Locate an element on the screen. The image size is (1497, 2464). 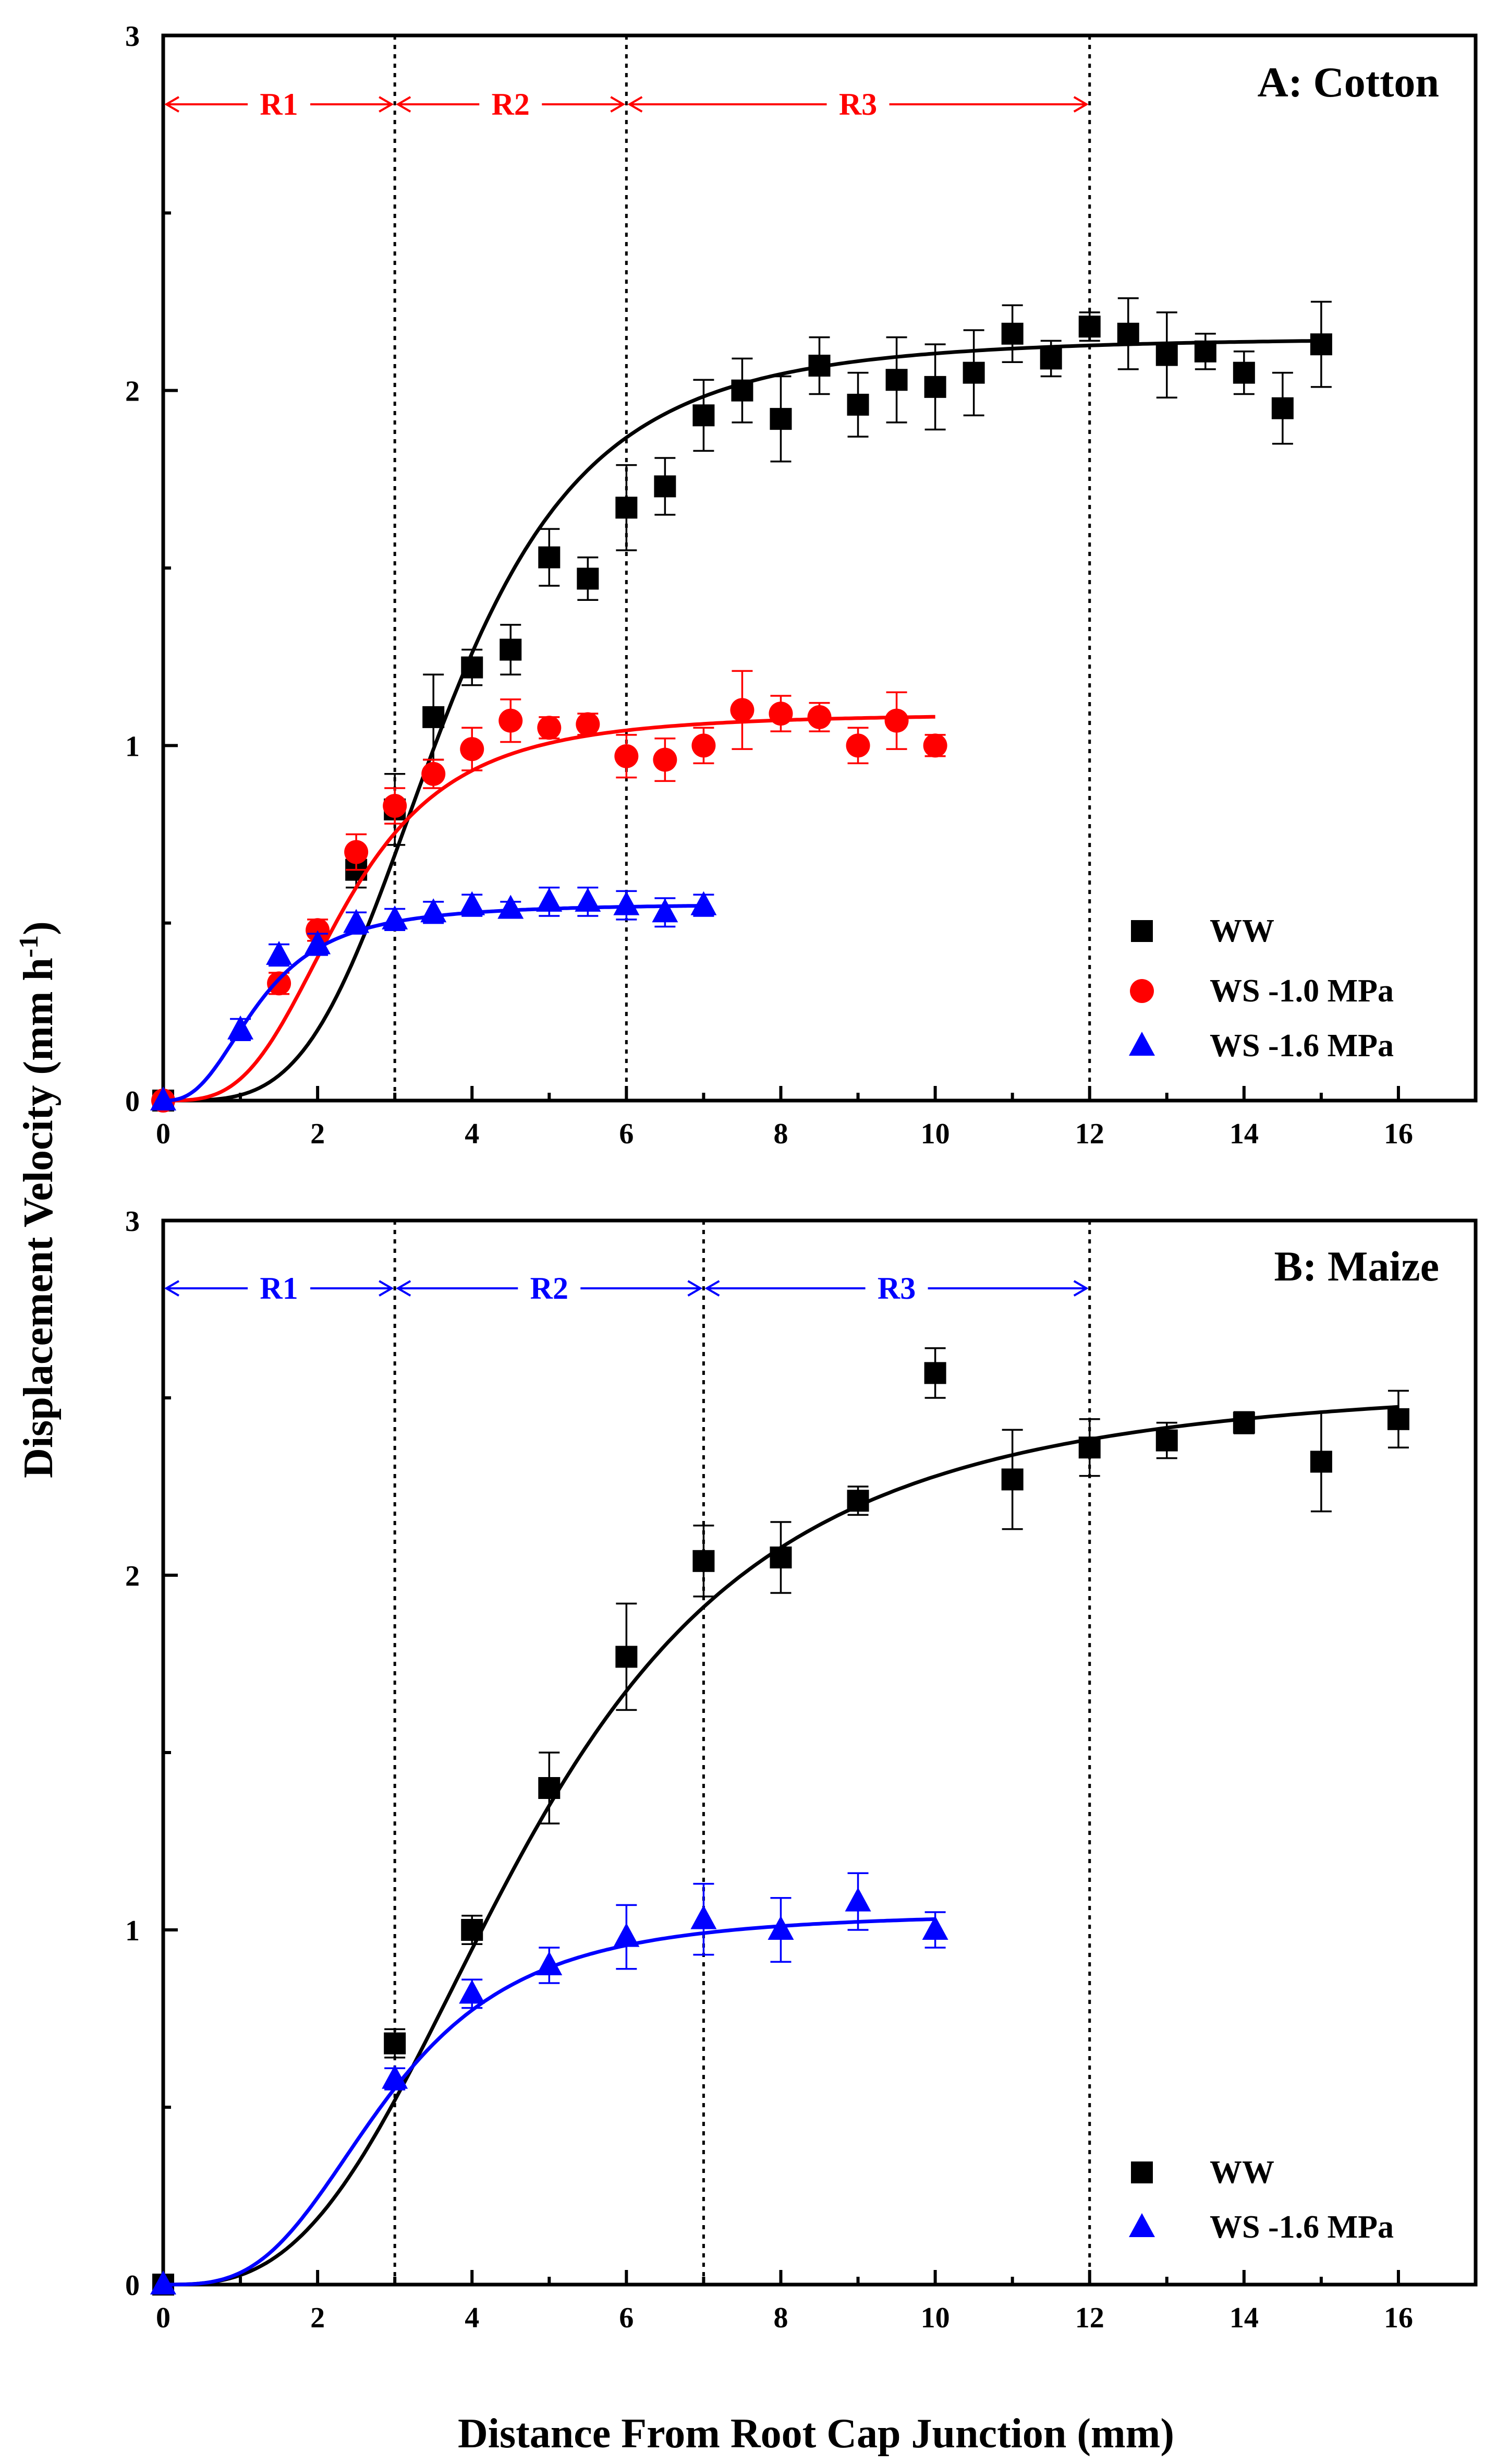
region-r3-indicator: R3 is located at coordinates (858, 104).